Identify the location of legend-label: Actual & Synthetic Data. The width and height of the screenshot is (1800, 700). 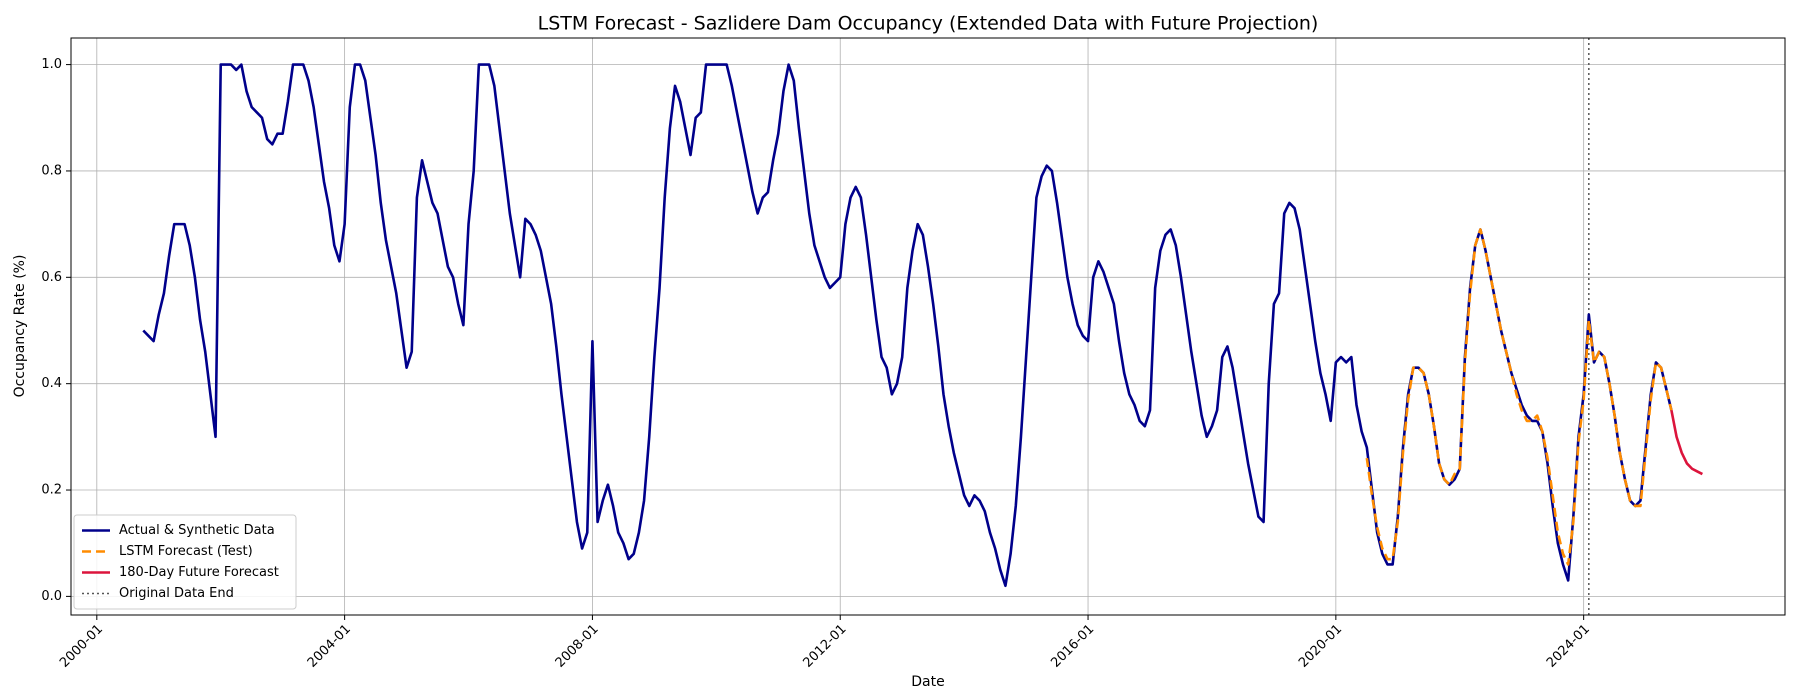
(197, 530).